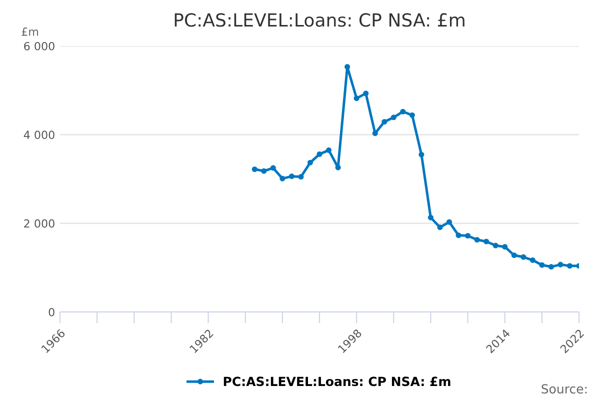 The image size is (600, 400). Describe the element at coordinates (39, 46) in the screenshot. I see `y-tick-label: 6 000` at that location.